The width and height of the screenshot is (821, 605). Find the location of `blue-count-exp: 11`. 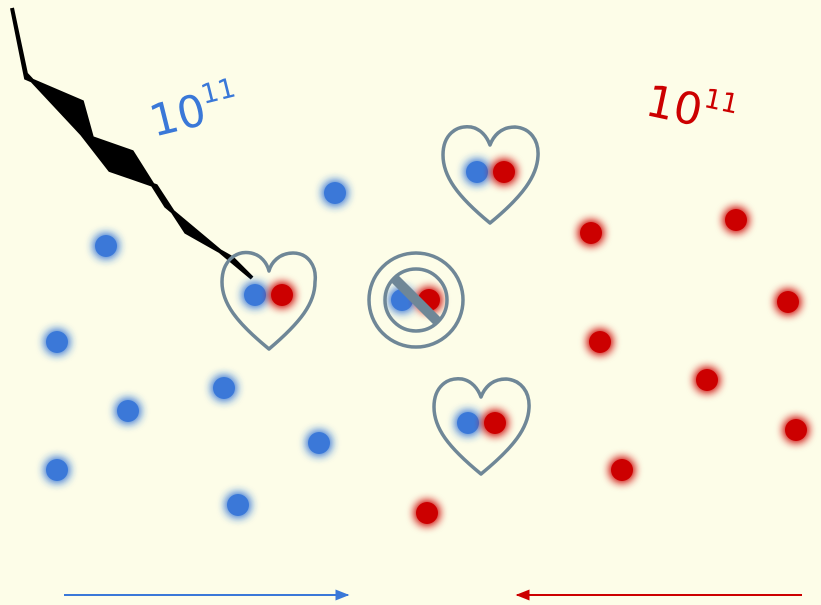

blue-count-exp: 11 is located at coordinates (218, 91).